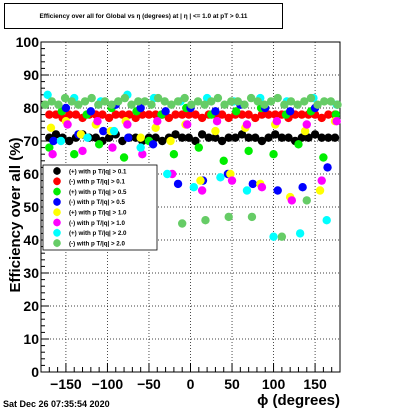 The width and height of the screenshot is (400, 414). I want to click on y-tick-label: 40, so click(31, 240).